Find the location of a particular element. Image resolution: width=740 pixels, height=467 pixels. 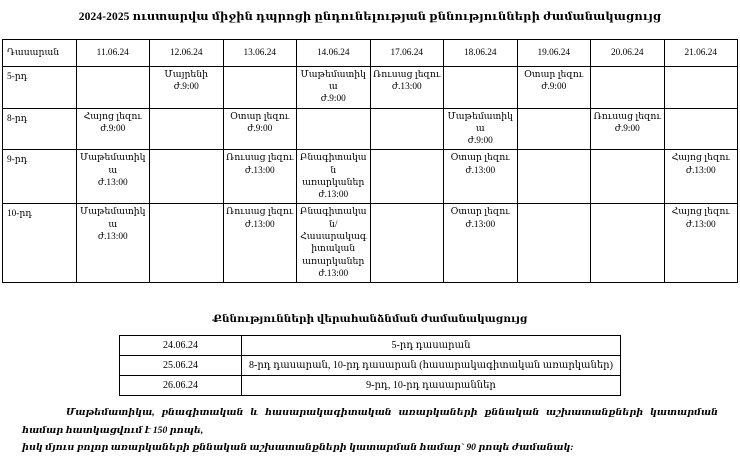

column-header-date-9: 21.06.24 is located at coordinates (700, 52).